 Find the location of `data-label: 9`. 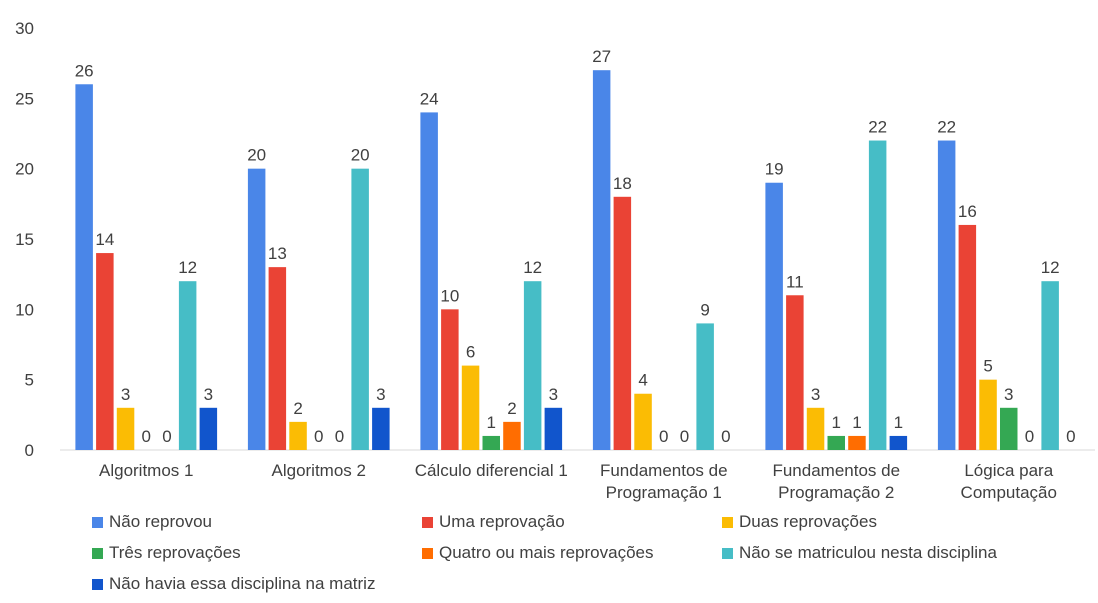

data-label: 9 is located at coordinates (704, 309).